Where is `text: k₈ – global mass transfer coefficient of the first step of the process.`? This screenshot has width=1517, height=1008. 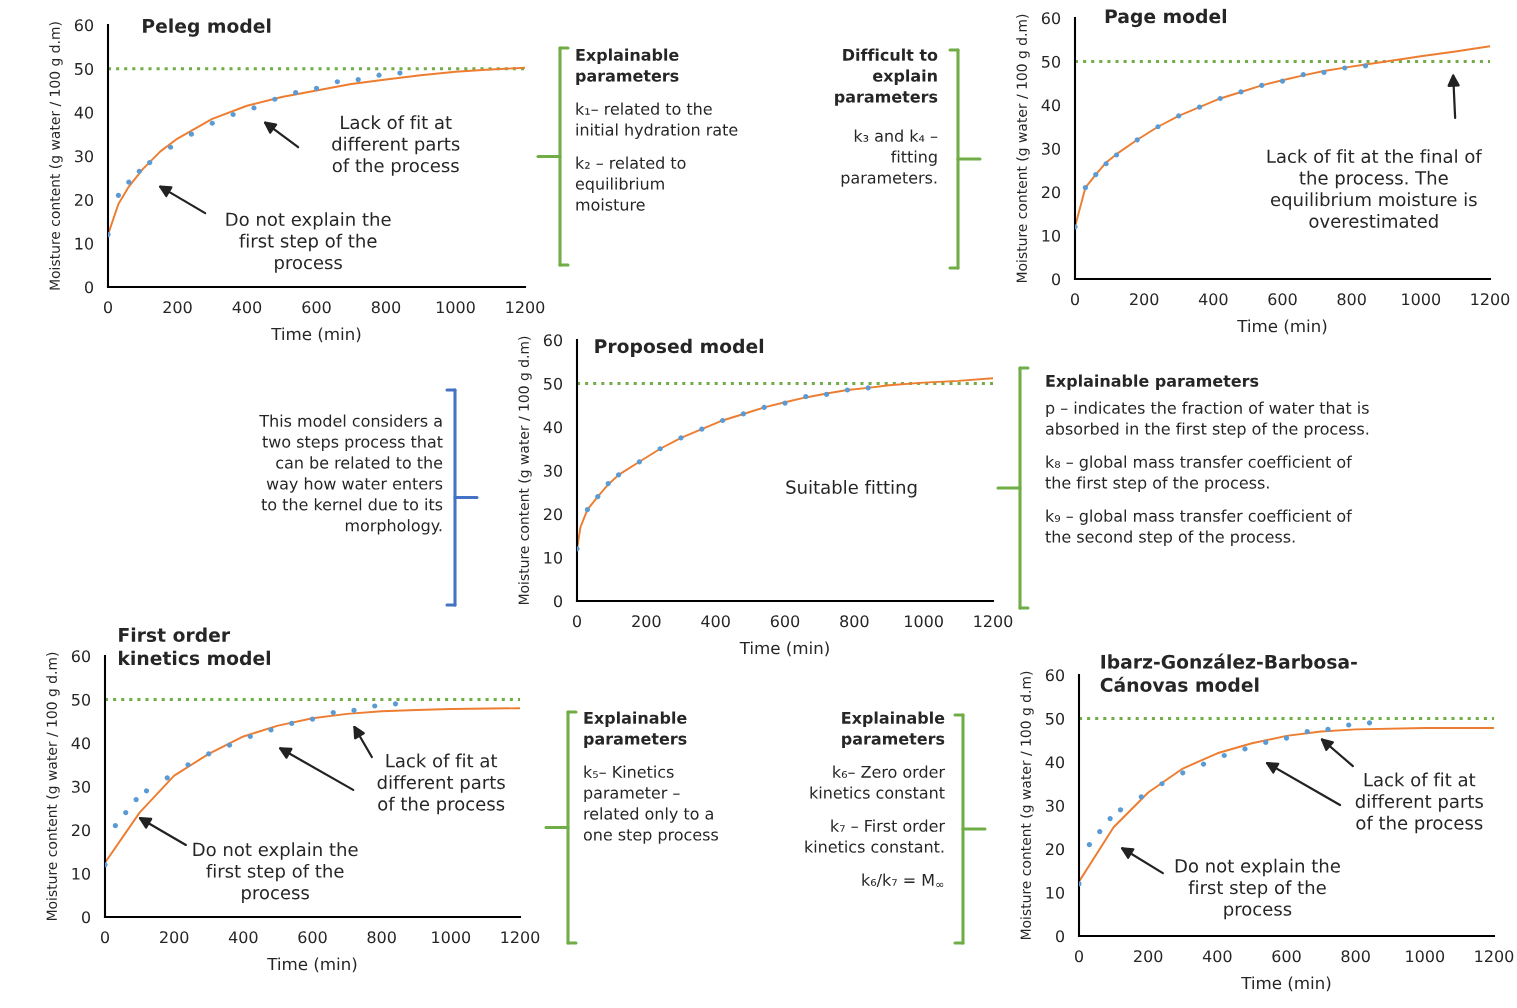
text: k₈ – global mass transfer coefficient of the first step of the process. is located at coordinates (1199, 473).